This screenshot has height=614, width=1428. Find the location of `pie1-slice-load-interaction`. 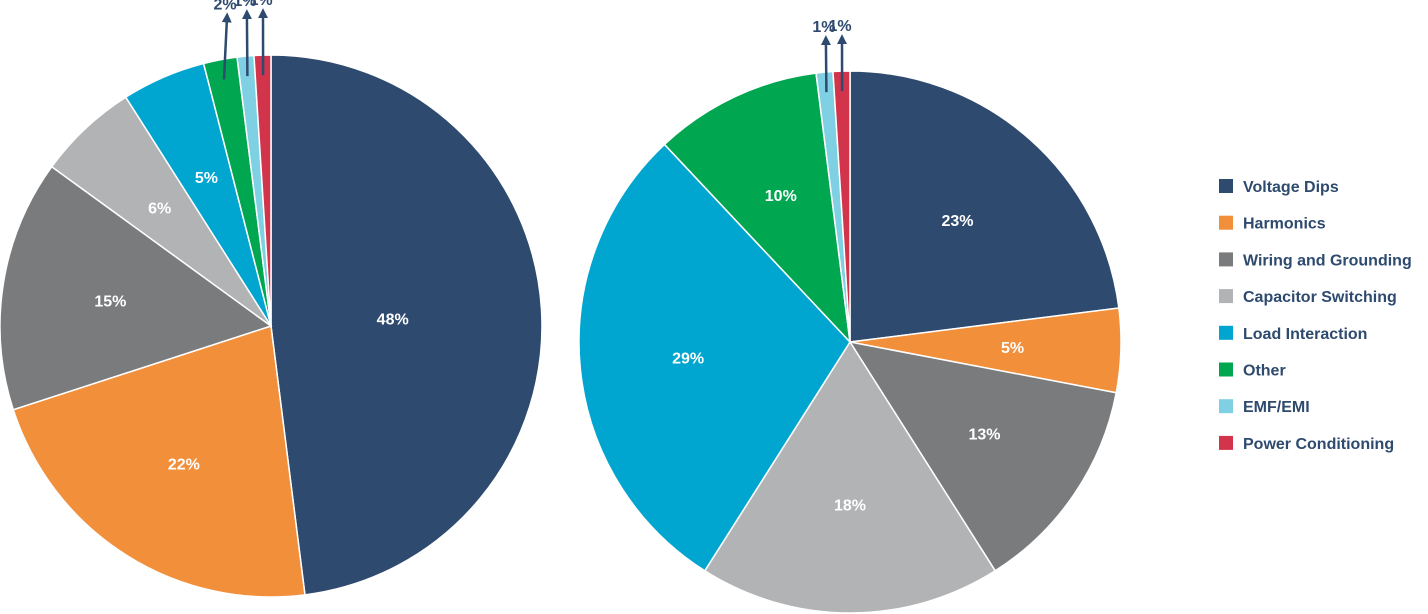

pie1-slice-load-interaction is located at coordinates (714, 357).